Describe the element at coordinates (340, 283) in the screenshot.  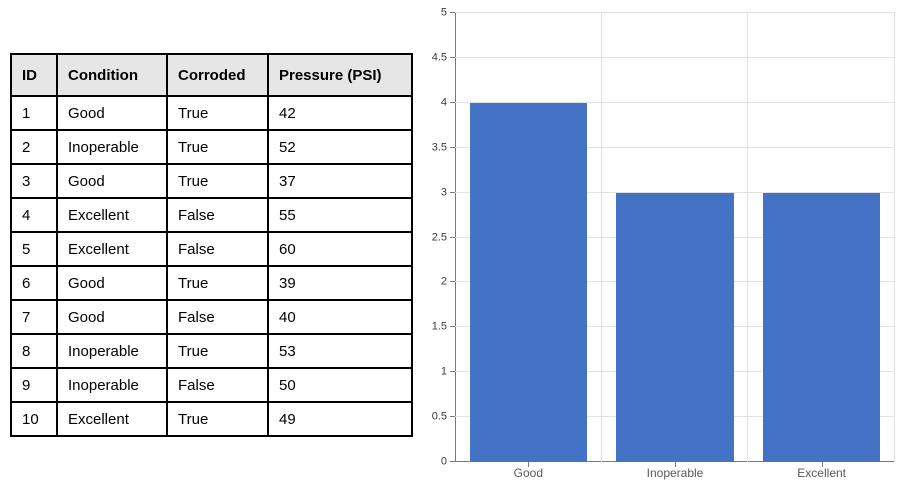
I see `table-cell: 39` at that location.